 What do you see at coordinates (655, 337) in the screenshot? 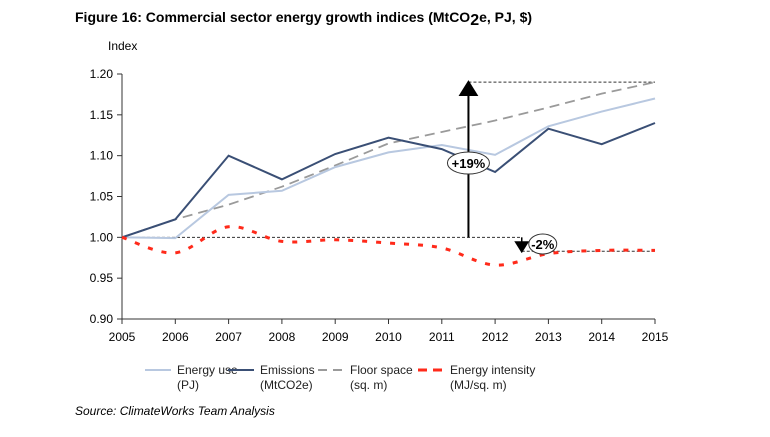
I see `x-tick-label: 2015` at bounding box center [655, 337].